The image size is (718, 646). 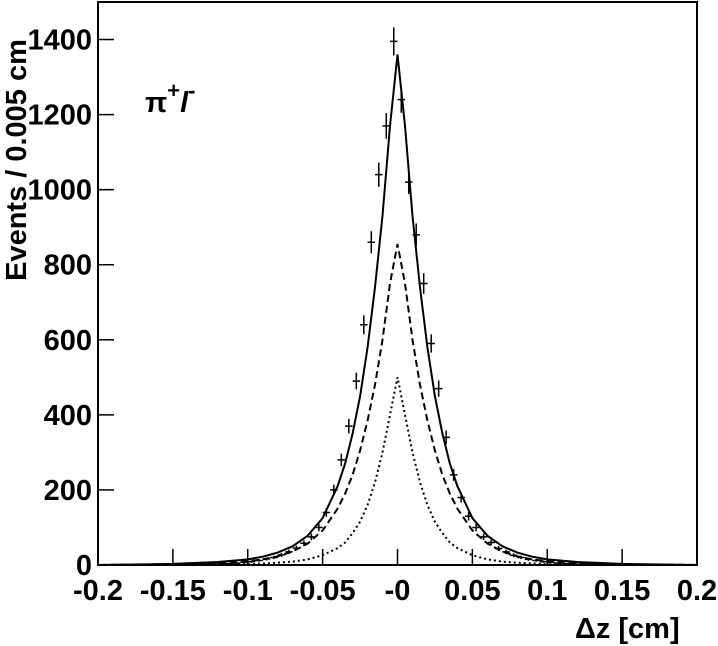 I want to click on annotation-base: π, so click(x=156, y=103).